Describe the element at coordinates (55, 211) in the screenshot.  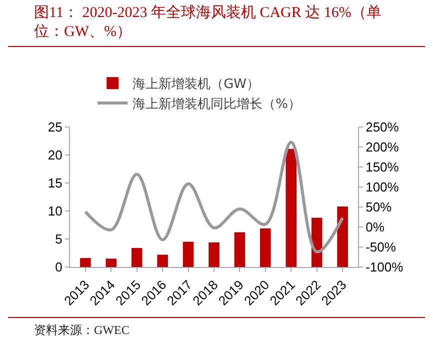
I see `y-tick-label: 10` at that location.